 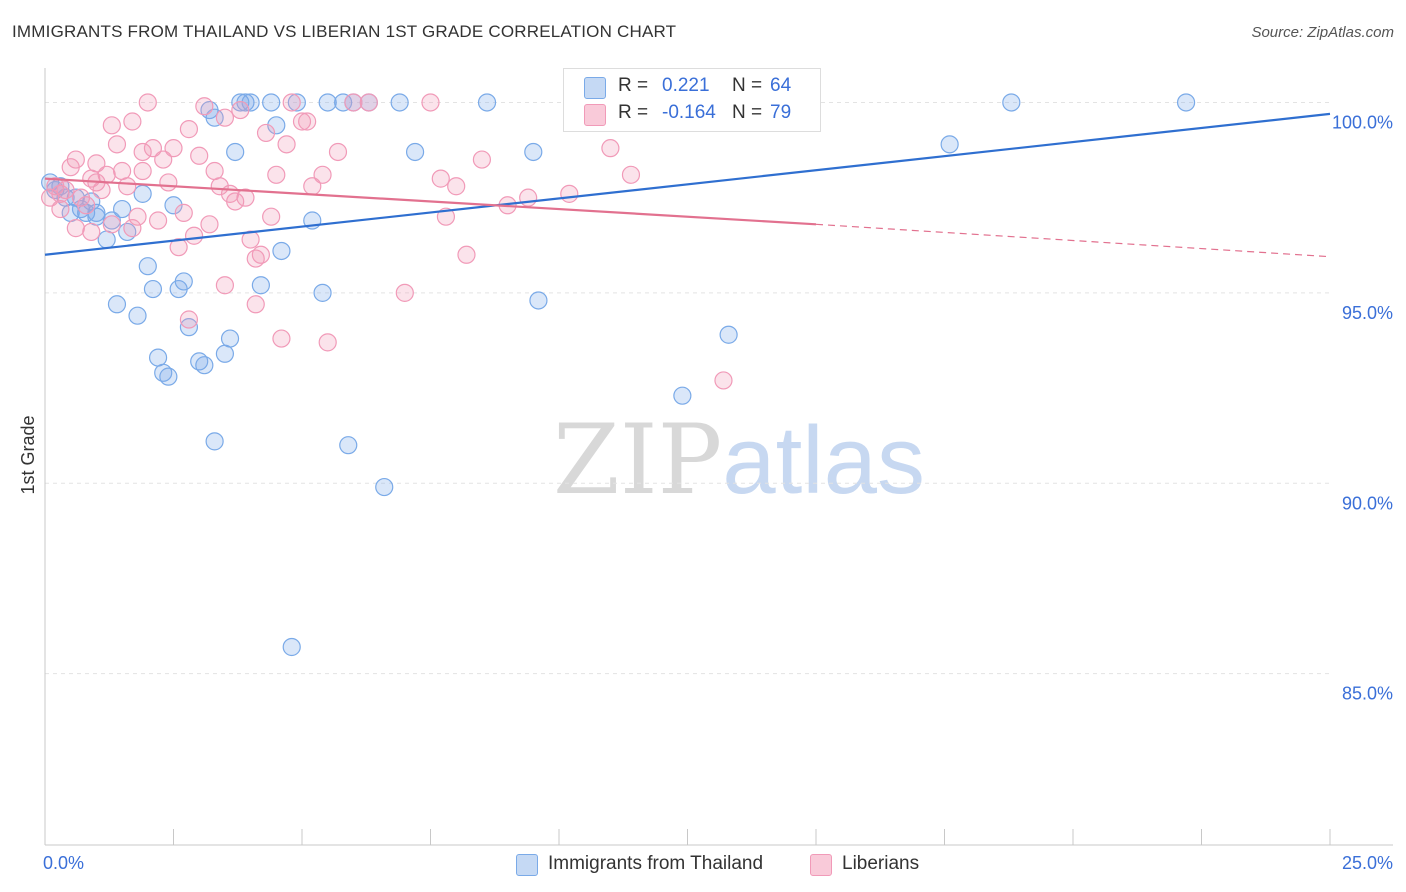 What do you see at coordinates (430, 201) in the screenshot?
I see `trend-line-liberians` at bounding box center [430, 201].